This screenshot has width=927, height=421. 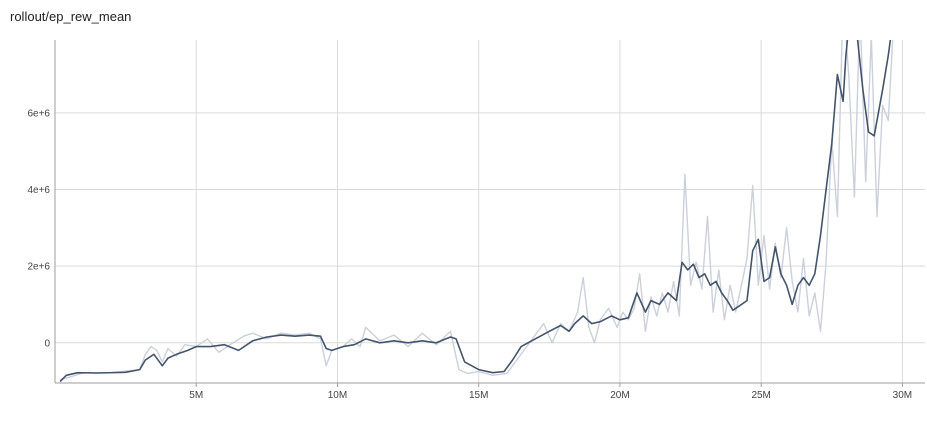 What do you see at coordinates (47, 343) in the screenshot?
I see `y-tick-label: 0` at bounding box center [47, 343].